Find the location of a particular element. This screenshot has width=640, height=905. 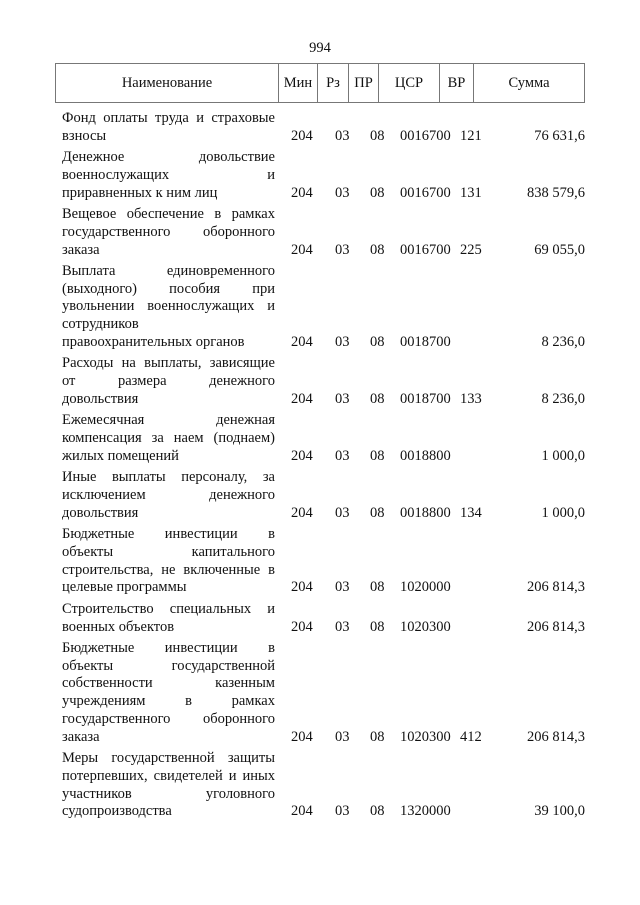

word: специальных is located at coordinates (210, 608).